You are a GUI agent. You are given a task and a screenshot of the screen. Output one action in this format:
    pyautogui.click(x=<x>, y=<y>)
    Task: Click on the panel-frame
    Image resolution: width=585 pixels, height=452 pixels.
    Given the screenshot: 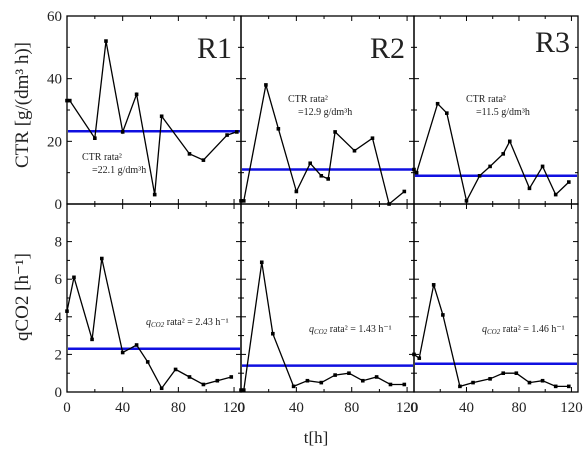 What is the action you would take?
    pyautogui.click(x=154, y=298)
    